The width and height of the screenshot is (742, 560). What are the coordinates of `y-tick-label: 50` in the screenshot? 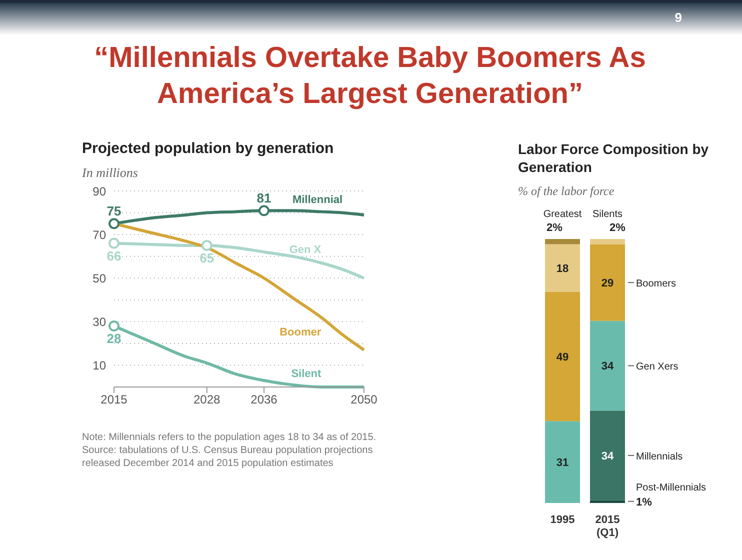 It's located at (99, 278).